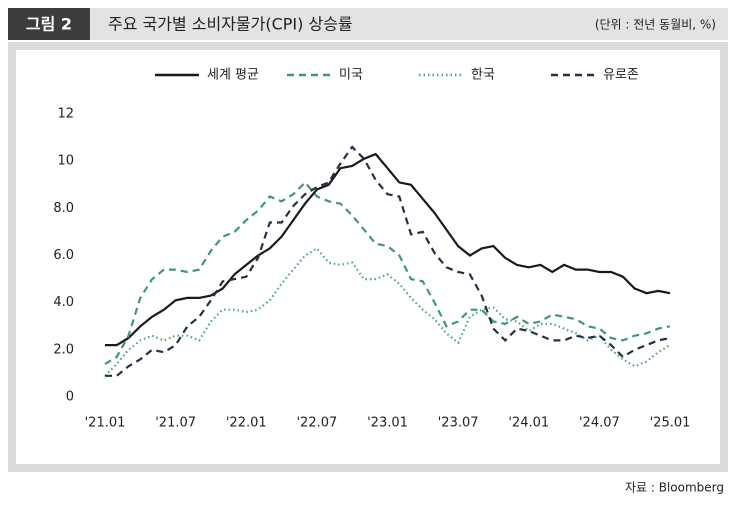 The width and height of the screenshot is (736, 509). I want to click on x-tick-label: '22.07, so click(316, 423).